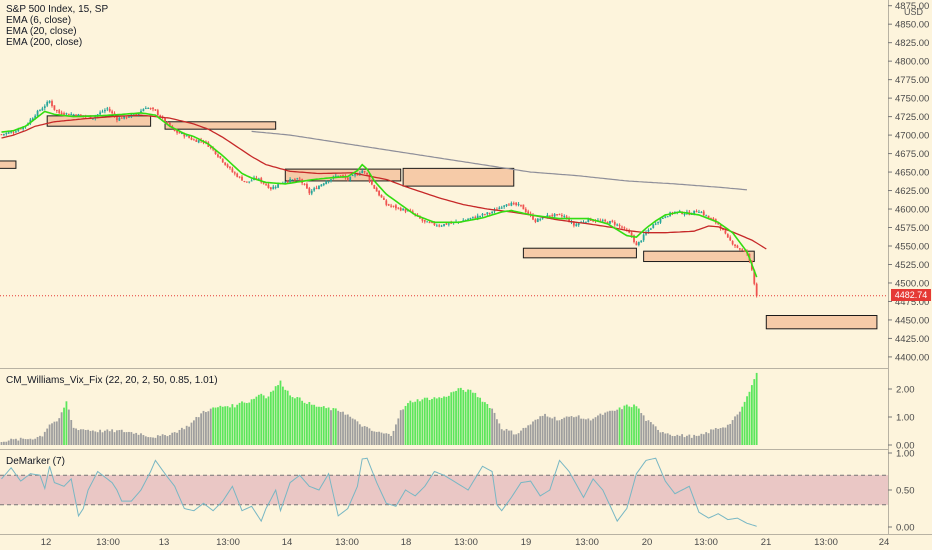  Describe the element at coordinates (44, 42) in the screenshot. I see `ema200-legend: EMA (200, close)` at that location.